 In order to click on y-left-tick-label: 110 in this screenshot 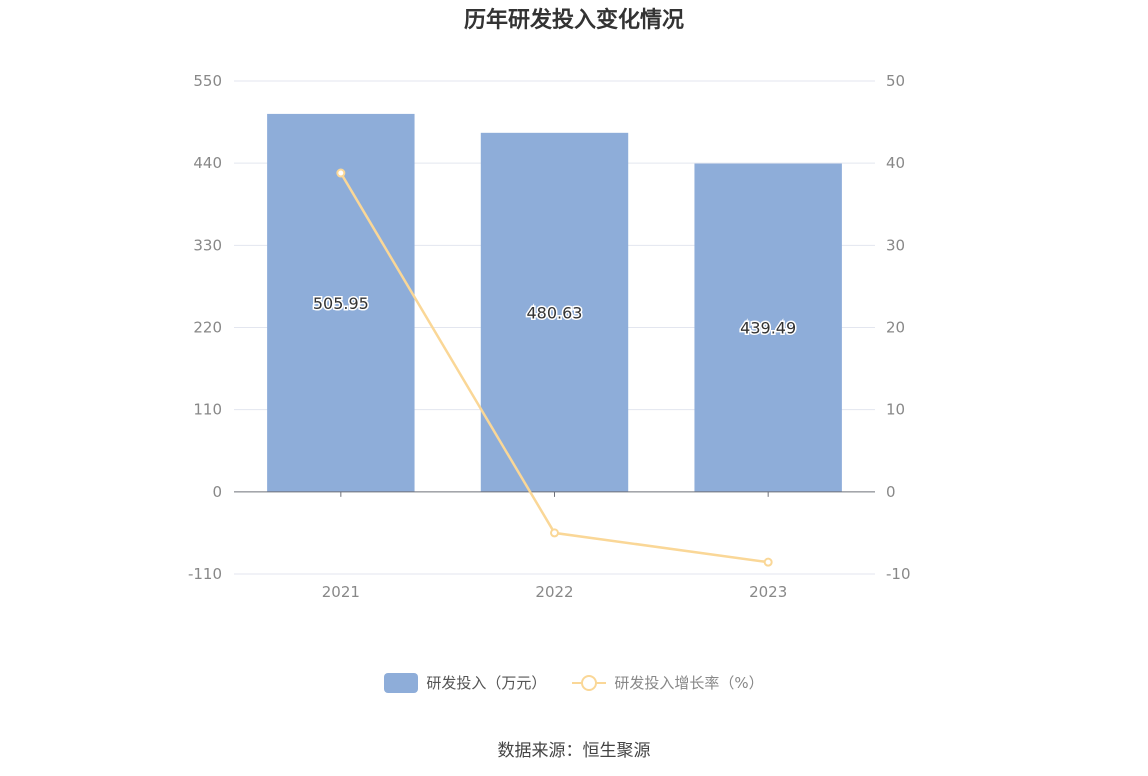, I will do `click(207, 410)`.